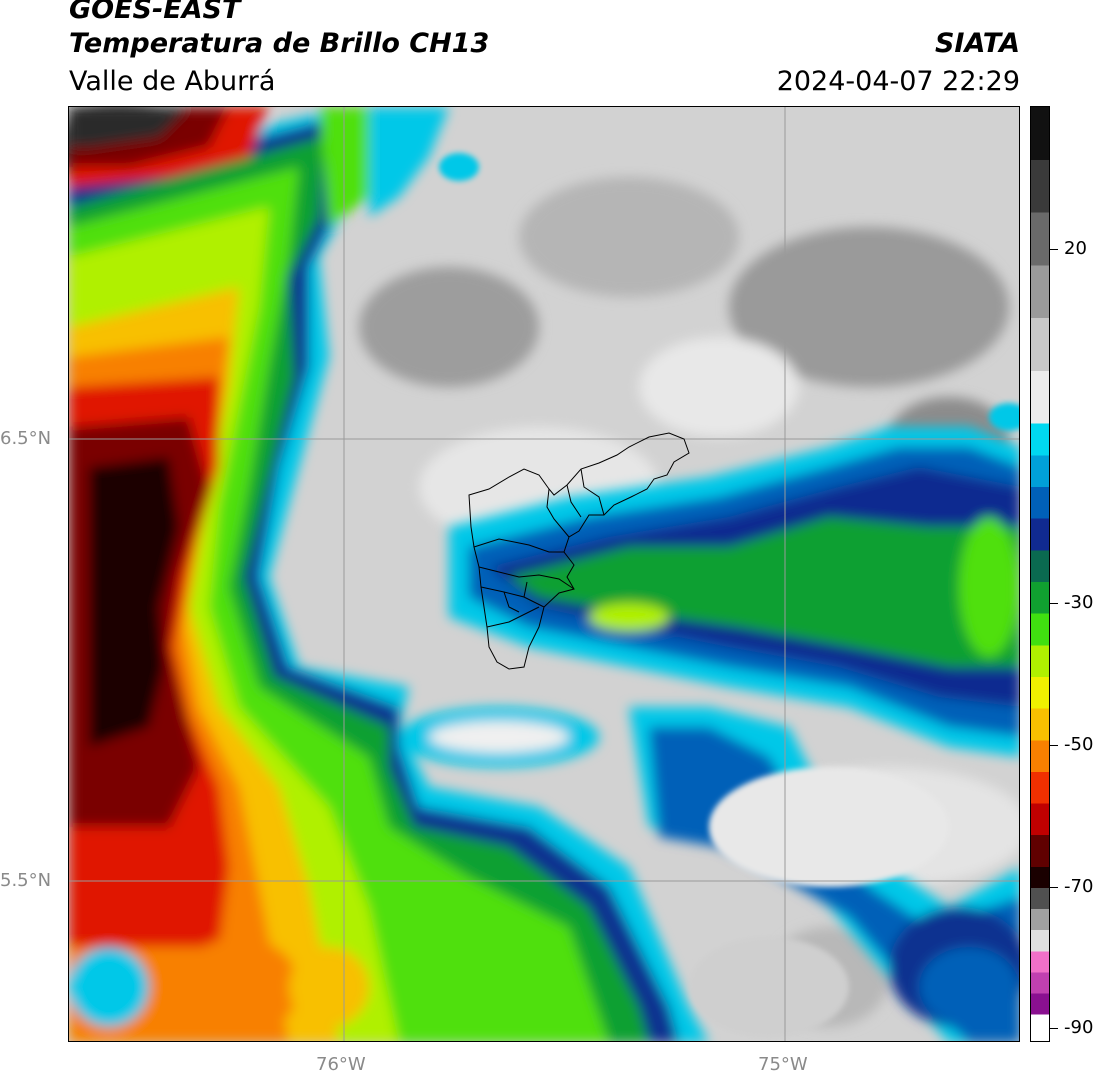  What do you see at coordinates (26, 880) in the screenshot?
I see `lat-label-5-5: 5.5°N` at bounding box center [26, 880].